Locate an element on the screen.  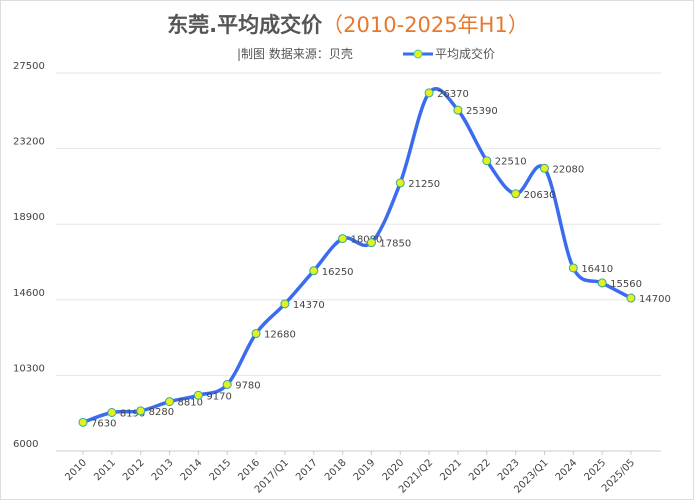
legend-line-icon is located at coordinates (418, 53).